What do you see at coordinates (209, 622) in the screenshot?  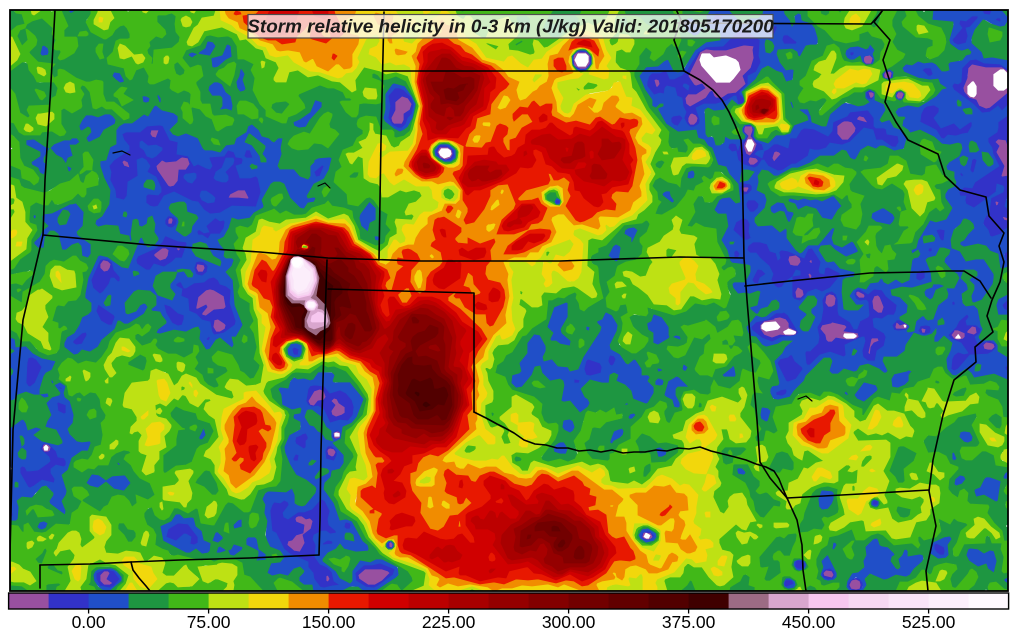 I see `svg-text: 75.00` at bounding box center [209, 622].